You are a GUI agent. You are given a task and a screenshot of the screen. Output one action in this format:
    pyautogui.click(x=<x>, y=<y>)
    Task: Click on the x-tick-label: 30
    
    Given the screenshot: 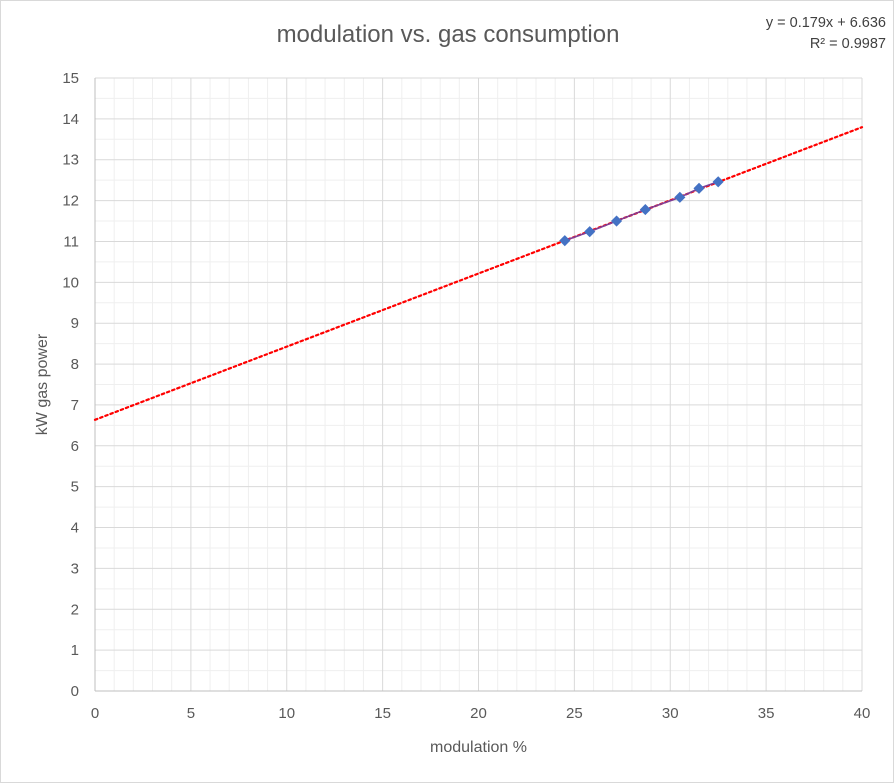 What is the action you would take?
    pyautogui.click(x=670, y=713)
    